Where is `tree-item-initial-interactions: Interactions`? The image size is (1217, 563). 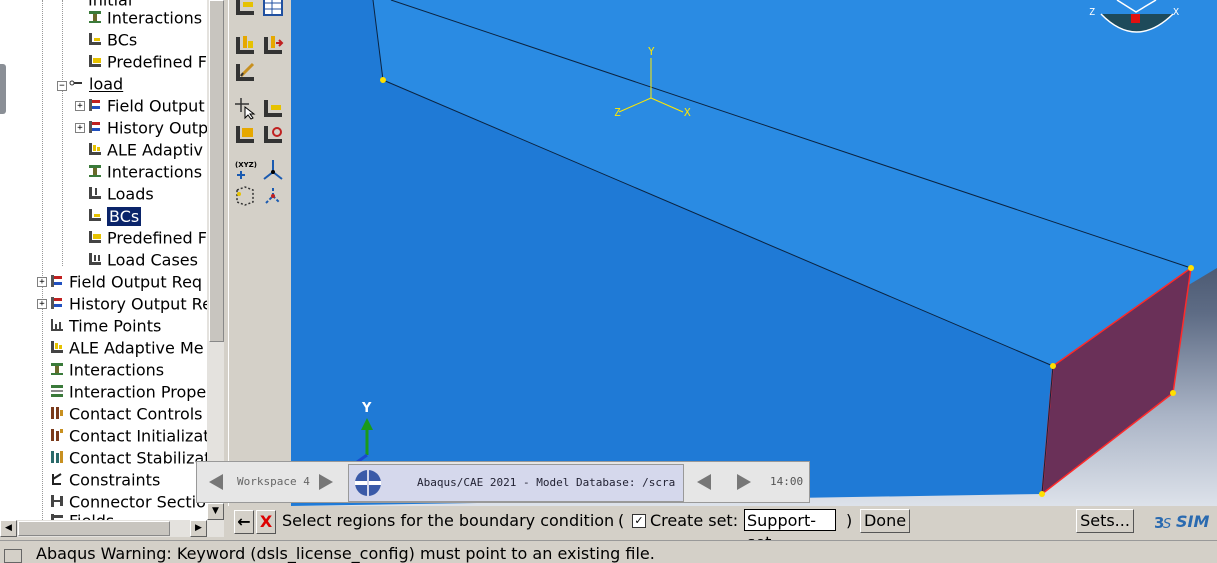 tree-item-initial-interactions: Interactions is located at coordinates (145, 18).